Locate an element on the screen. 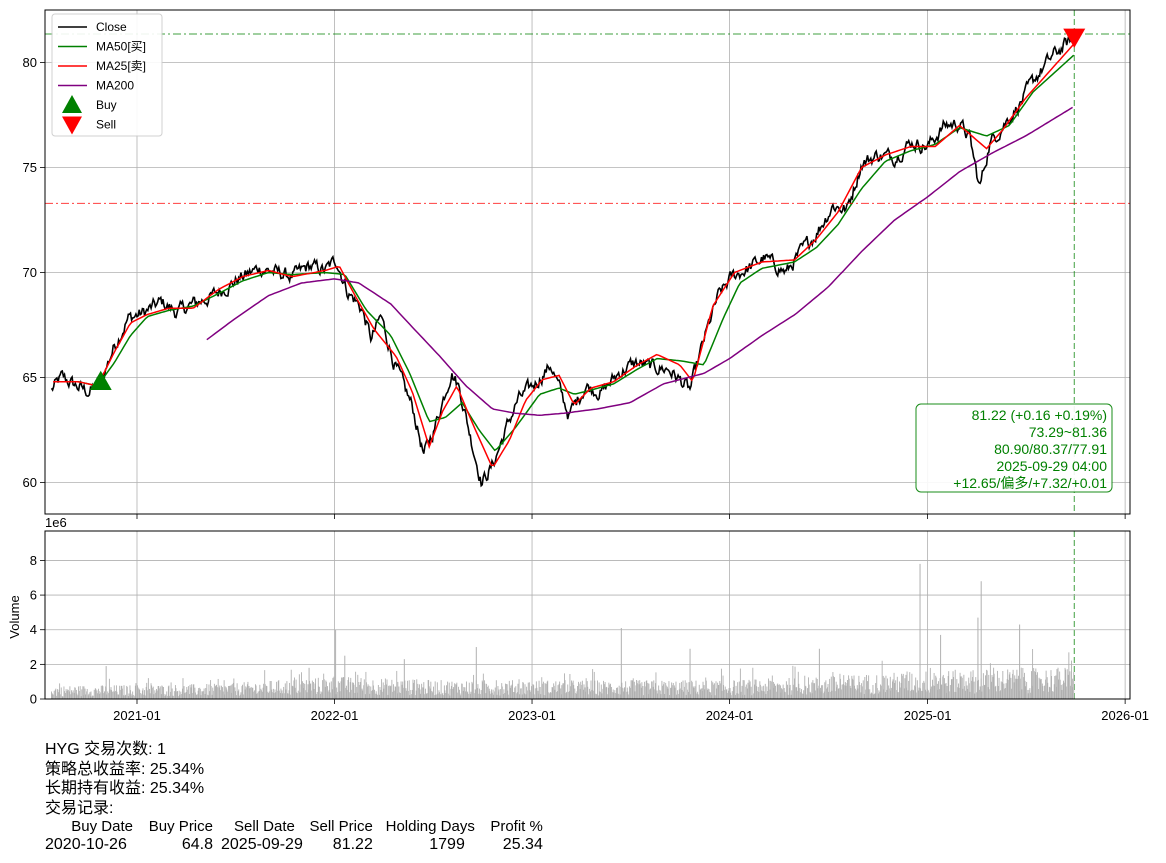  records-title: 交易记录: is located at coordinates (79, 808).